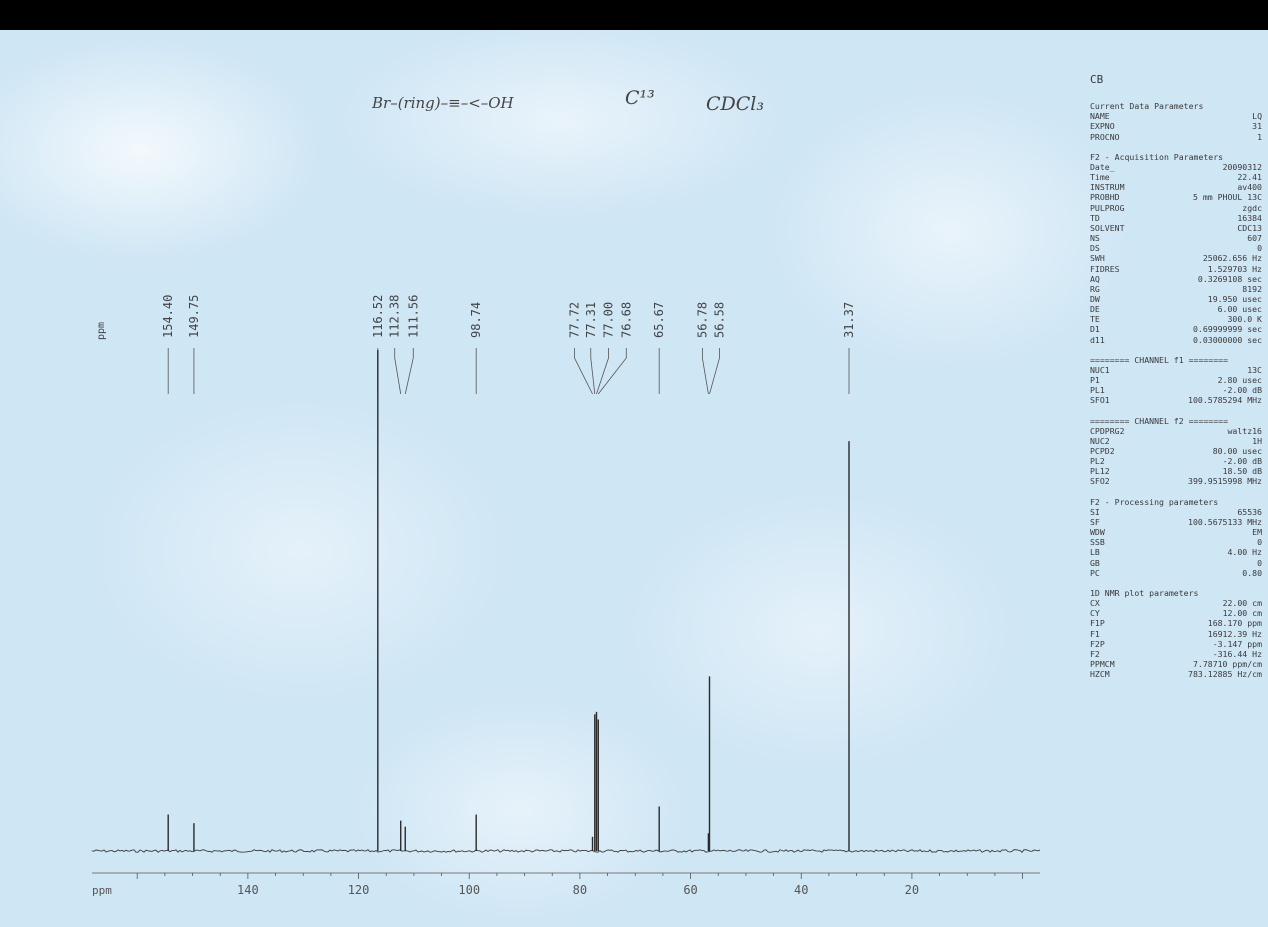 The width and height of the screenshot is (1268, 927). I want to click on x-tick-label: 140, so click(248, 890).